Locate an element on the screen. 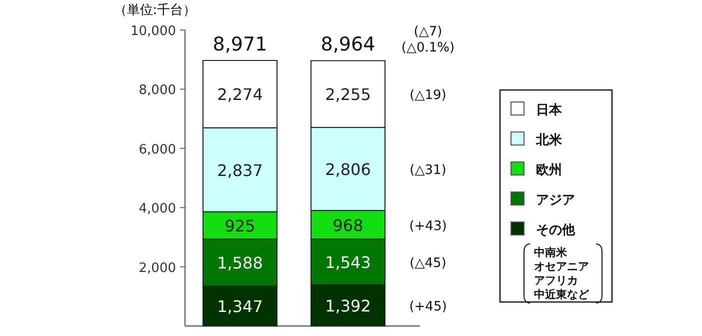  text: オセアニア is located at coordinates (561, 266).